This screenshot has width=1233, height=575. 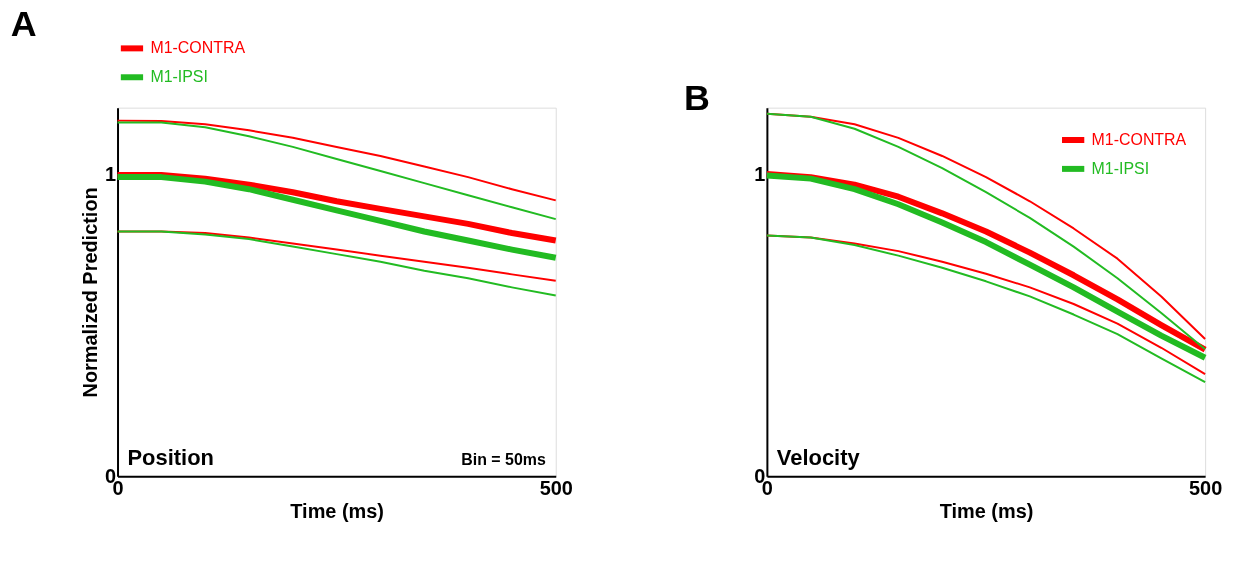 I want to click on chart-title: B, so click(x=697, y=97).